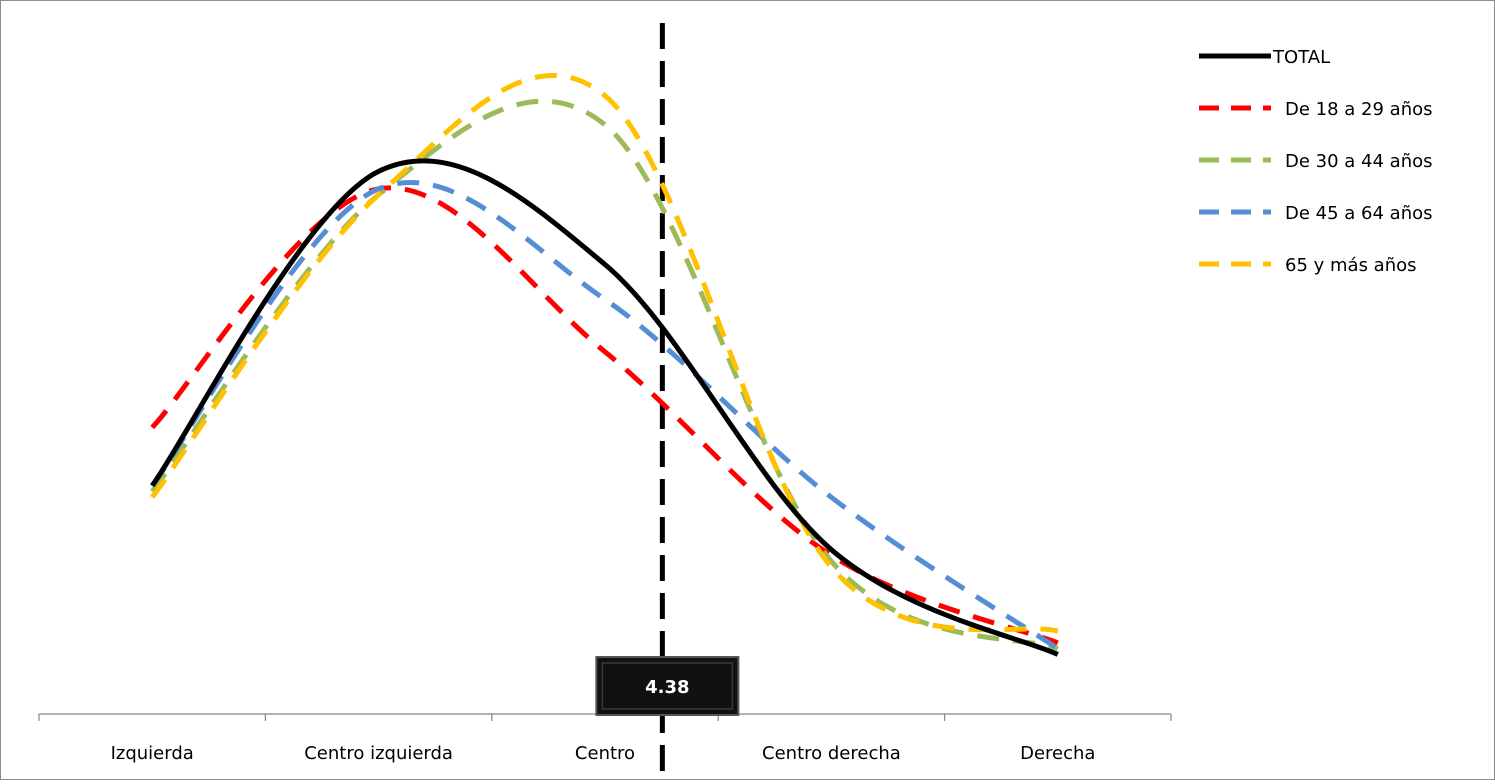  I want to click on legend-label: 65 y más años, so click(1351, 265).